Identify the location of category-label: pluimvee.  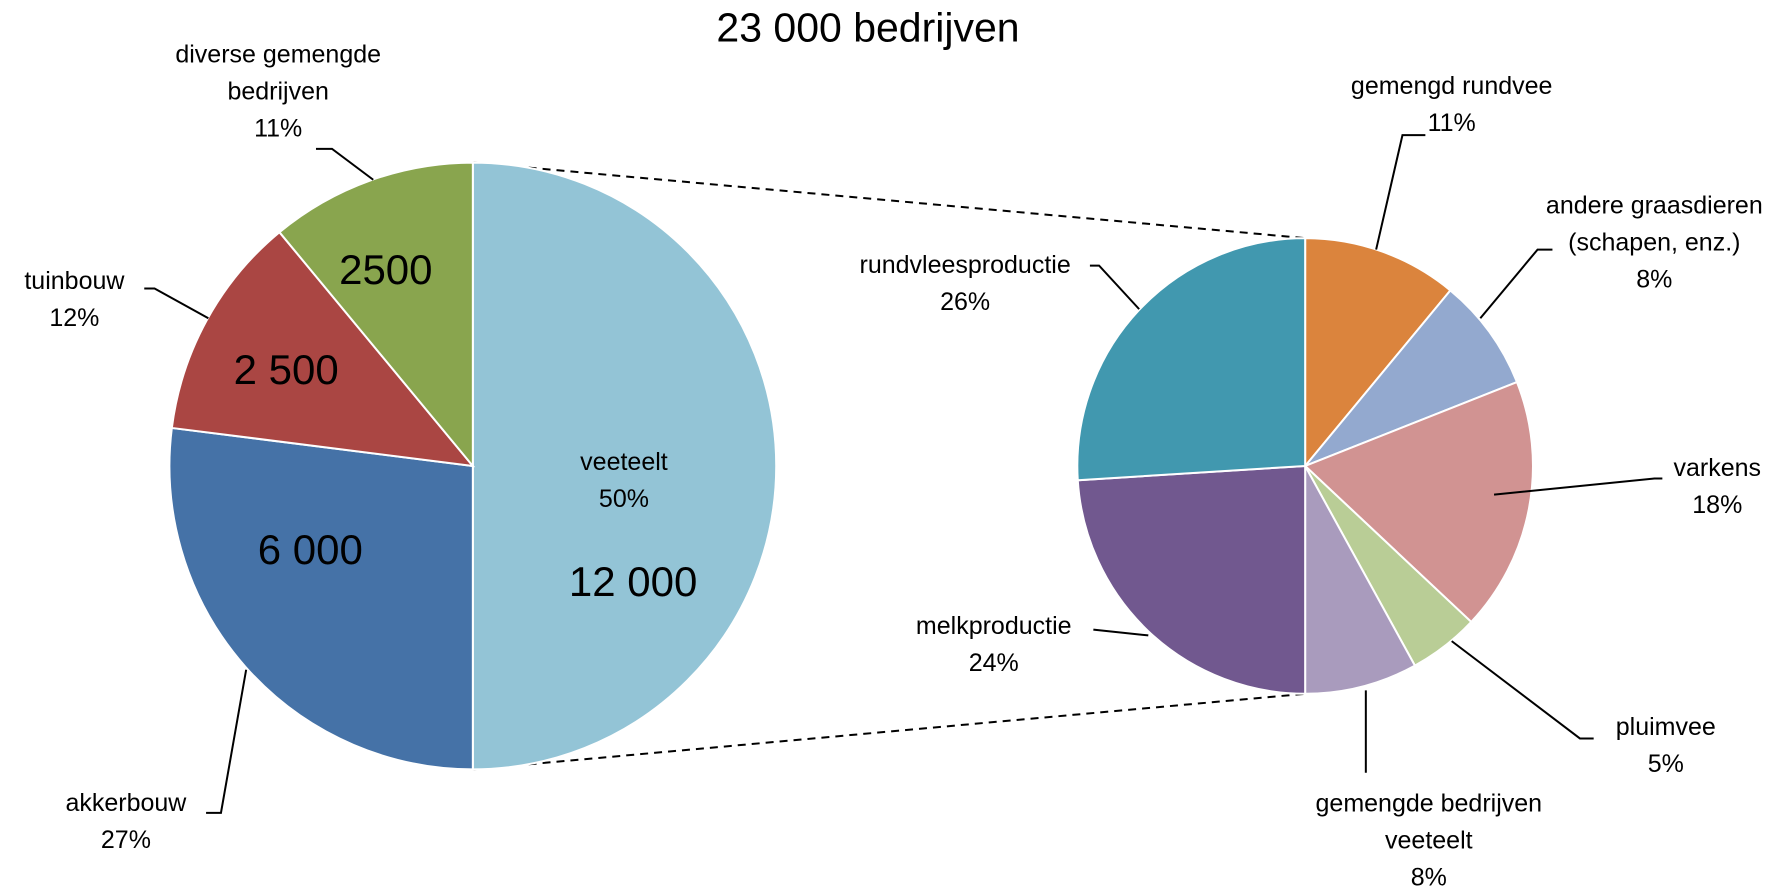
(1665, 727).